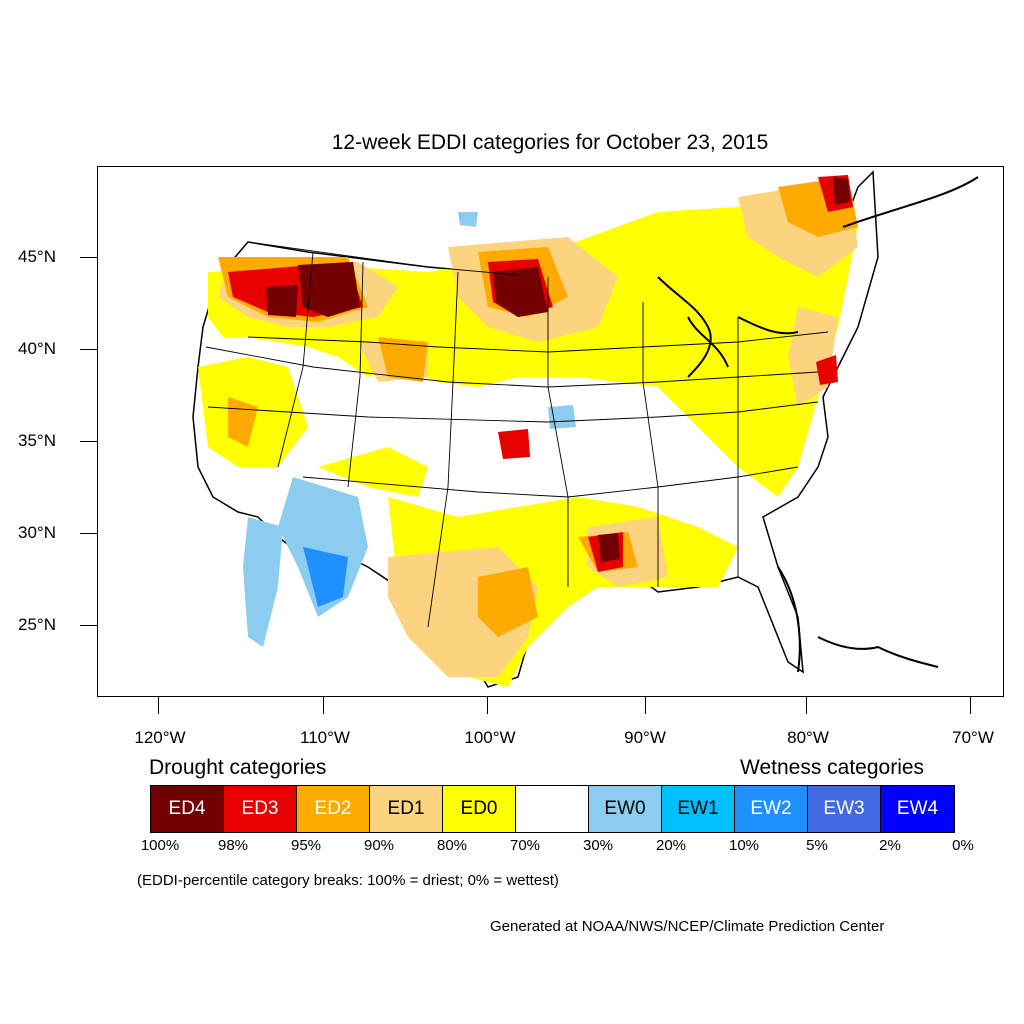 This screenshot has height=1024, width=1024. Describe the element at coordinates (37, 624) in the screenshot. I see `lat-label: 25°N` at that location.